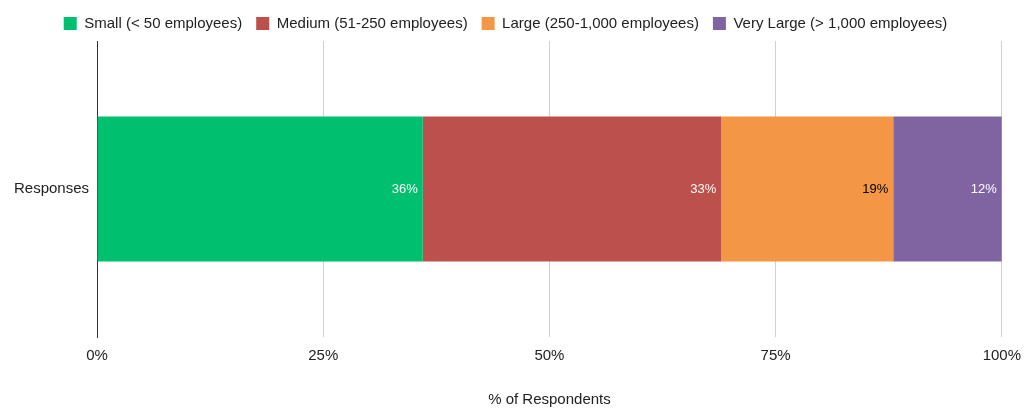 This screenshot has height=415, width=1031. I want to click on data-label: 12%, so click(984, 188).